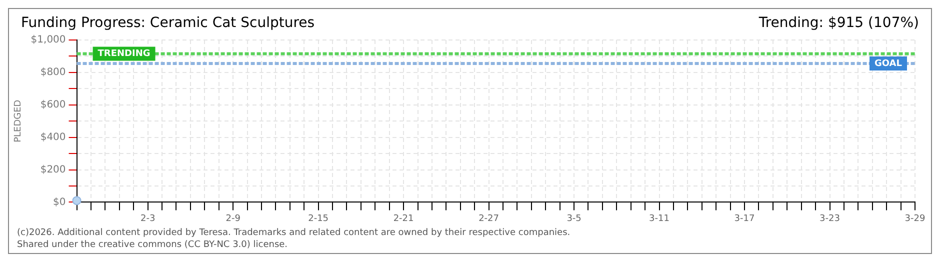  What do you see at coordinates (574, 219) in the screenshot?
I see `x-tick-label: 3-5` at bounding box center [574, 219].